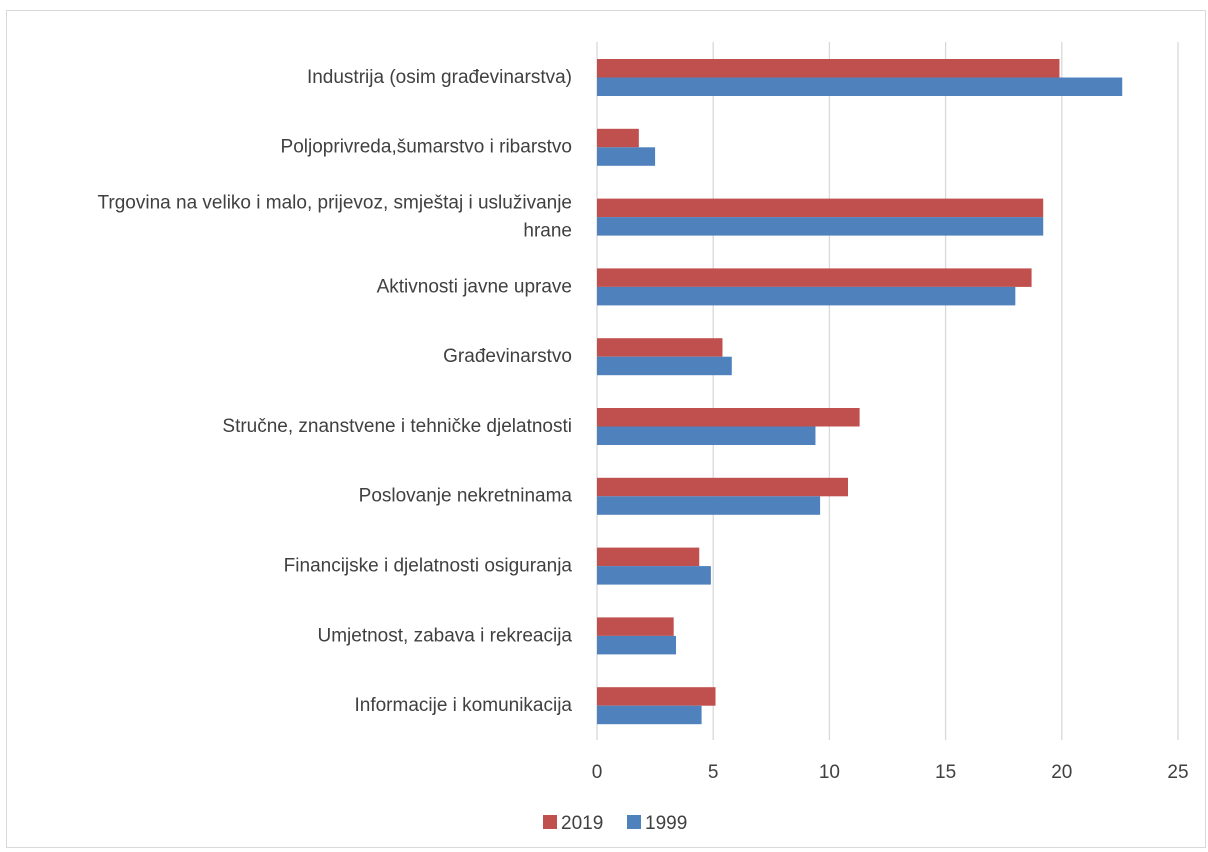  What do you see at coordinates (474, 286) in the screenshot?
I see `category-label: Aktivnosti javne uprave` at bounding box center [474, 286].